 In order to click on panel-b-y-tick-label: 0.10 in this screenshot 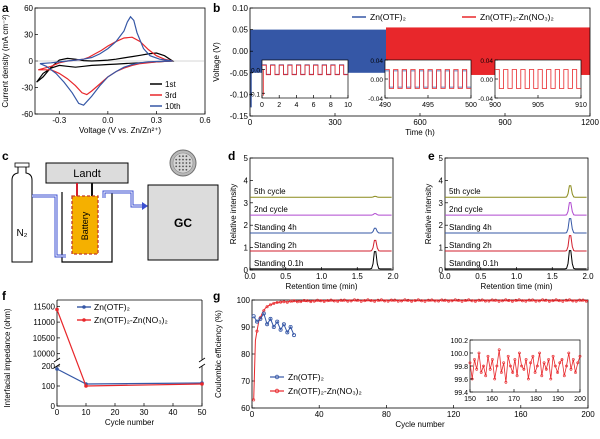, I will do `click(240, 8)`.